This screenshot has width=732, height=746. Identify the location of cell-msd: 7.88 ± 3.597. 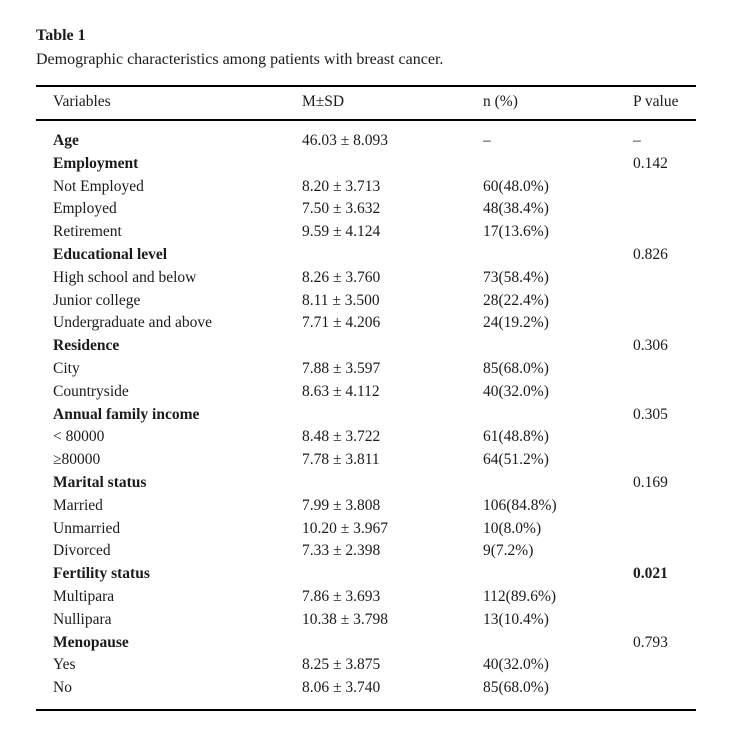
(341, 368).